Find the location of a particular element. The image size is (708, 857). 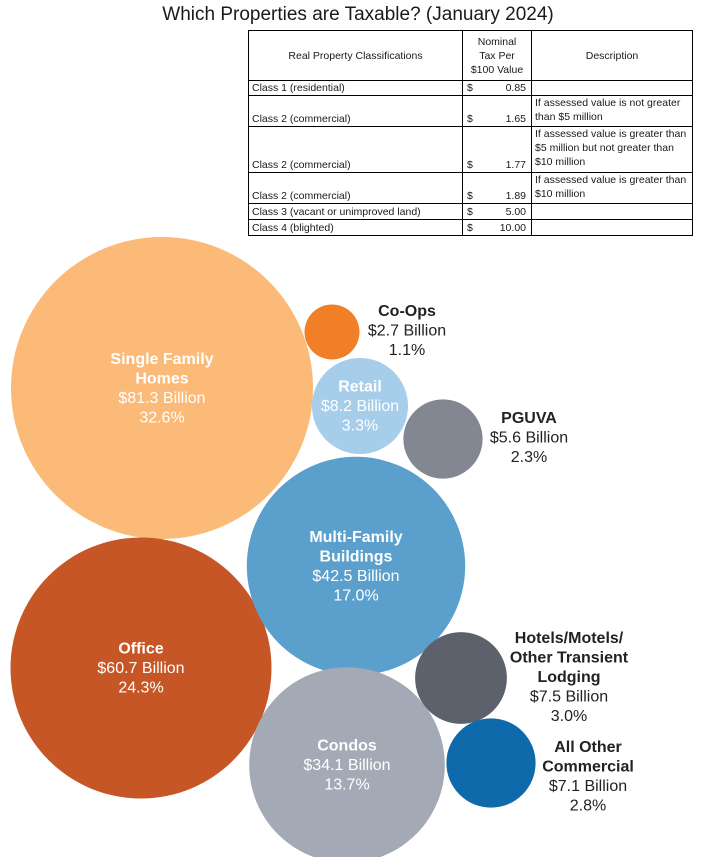

bubble-percent-co-ops: 1.1% is located at coordinates (407, 350).